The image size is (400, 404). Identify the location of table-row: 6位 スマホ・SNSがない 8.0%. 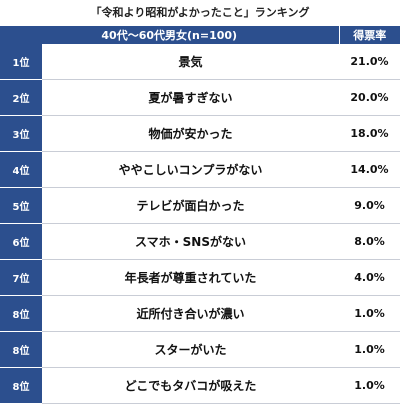
(200, 241).